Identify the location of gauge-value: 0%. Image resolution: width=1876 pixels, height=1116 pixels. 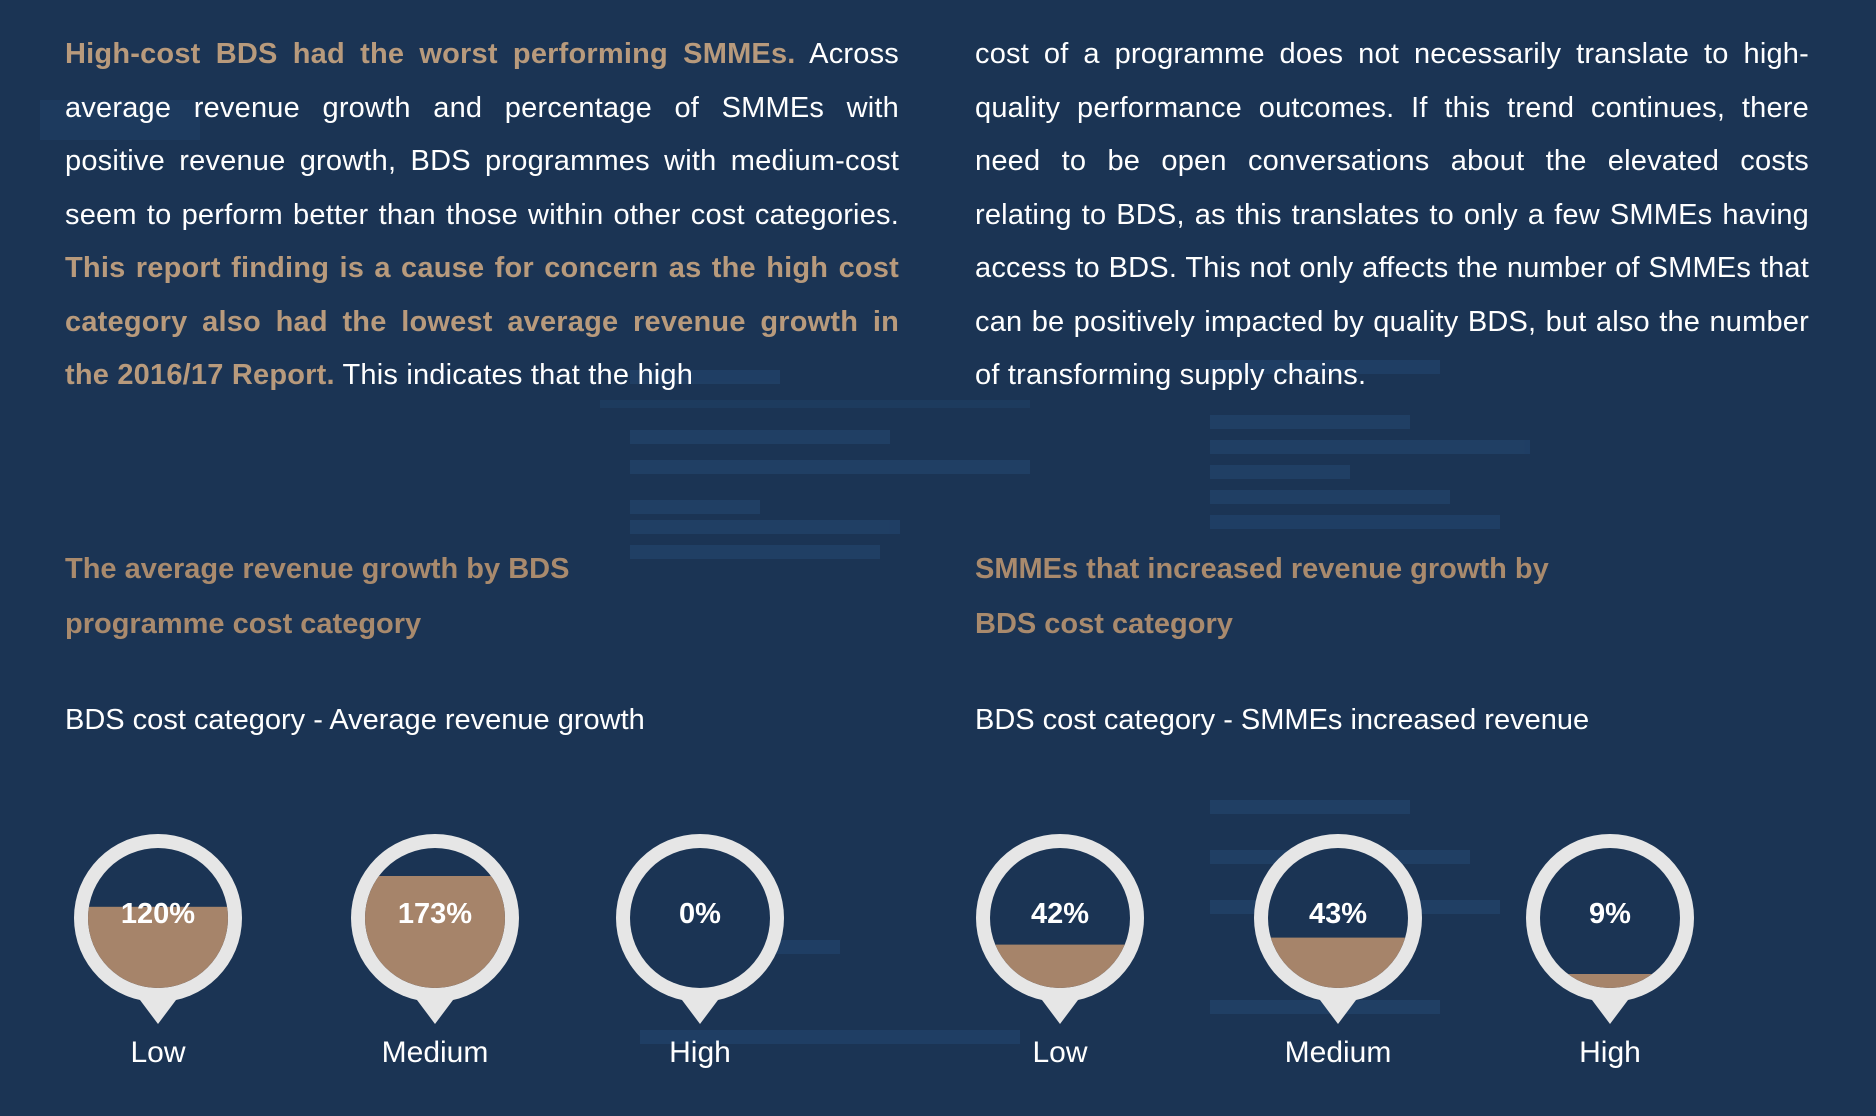
(700, 914).